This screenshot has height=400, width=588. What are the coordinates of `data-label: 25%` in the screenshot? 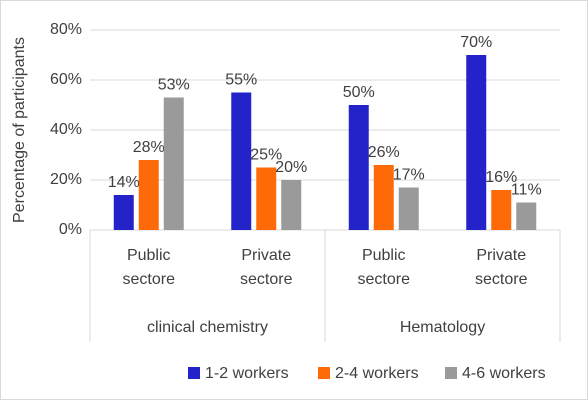 It's located at (266, 155).